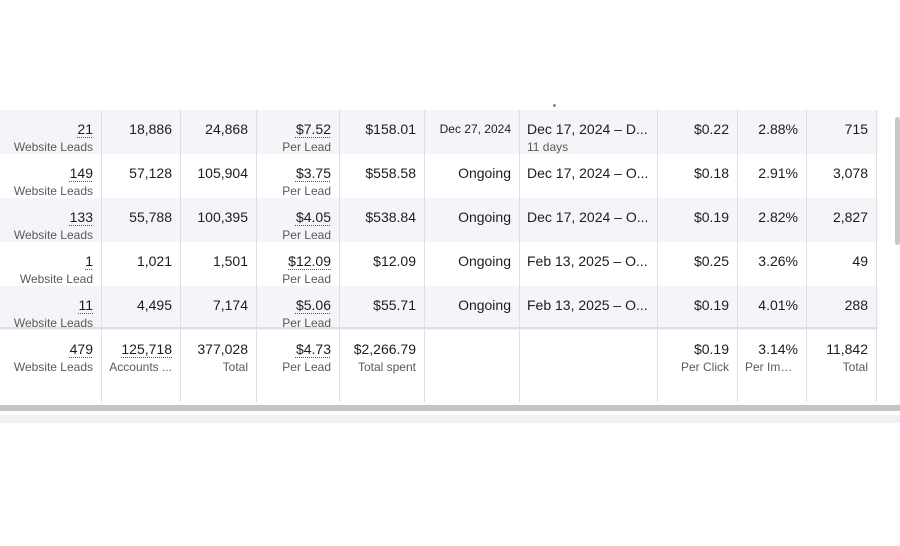 This screenshot has width=900, height=546. What do you see at coordinates (771, 220) in the screenshot?
I see `cell-ctr: 2.82%` at bounding box center [771, 220].